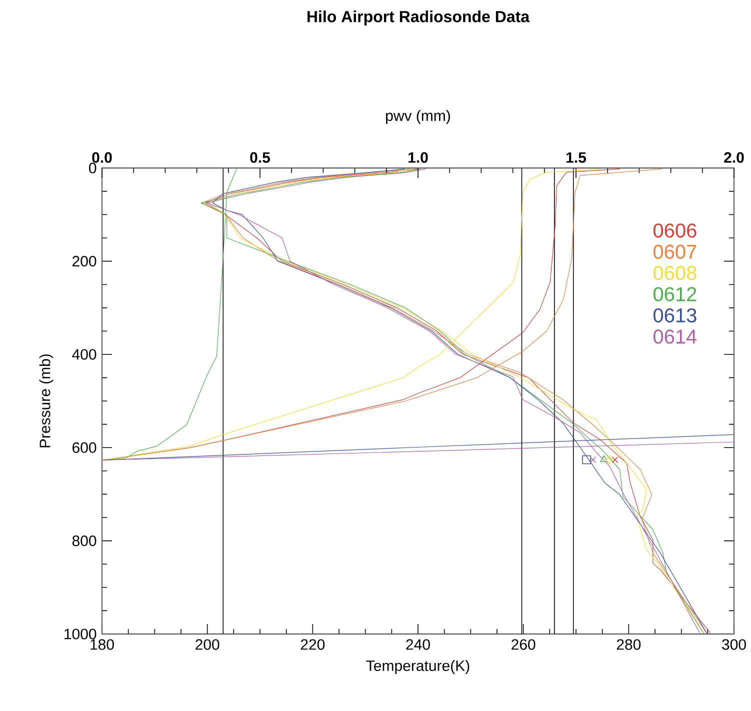  Describe the element at coordinates (675, 294) in the screenshot. I see `text: 0612` at that location.